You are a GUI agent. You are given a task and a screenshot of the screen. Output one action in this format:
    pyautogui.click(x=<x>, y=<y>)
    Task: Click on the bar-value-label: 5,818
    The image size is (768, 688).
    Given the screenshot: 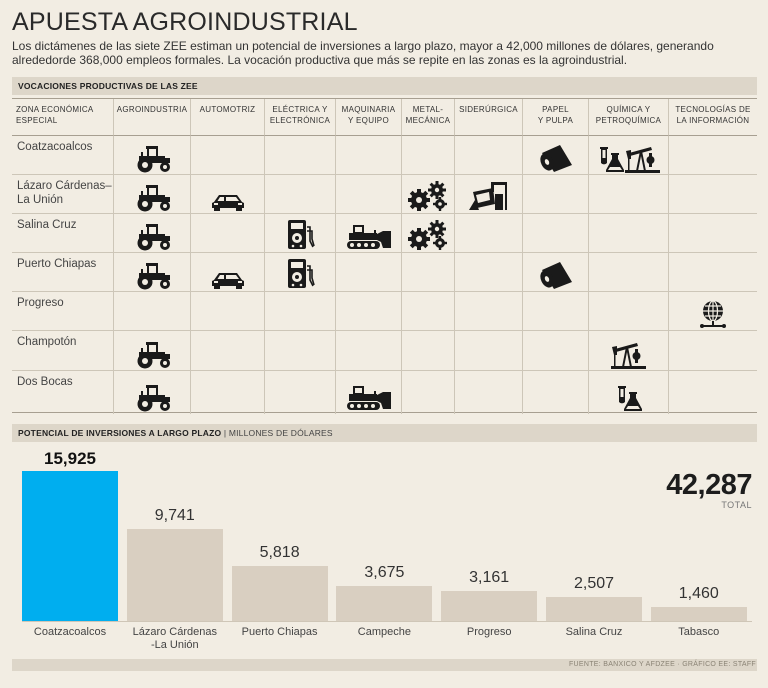 What is the action you would take?
    pyautogui.click(x=279, y=553)
    